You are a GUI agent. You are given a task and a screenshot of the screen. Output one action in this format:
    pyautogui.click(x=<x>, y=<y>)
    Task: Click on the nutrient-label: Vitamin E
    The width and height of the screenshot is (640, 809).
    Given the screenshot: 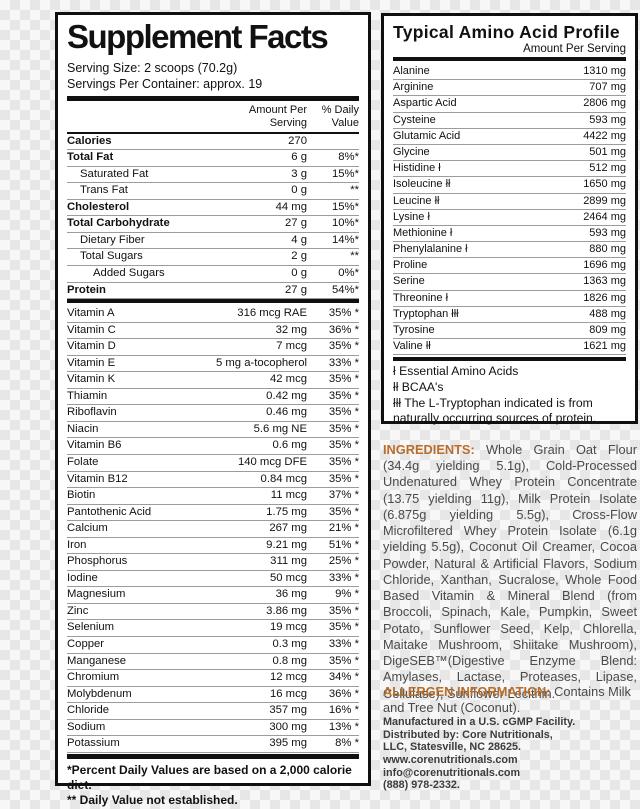 What is the action you would take?
    pyautogui.click(x=91, y=362)
    